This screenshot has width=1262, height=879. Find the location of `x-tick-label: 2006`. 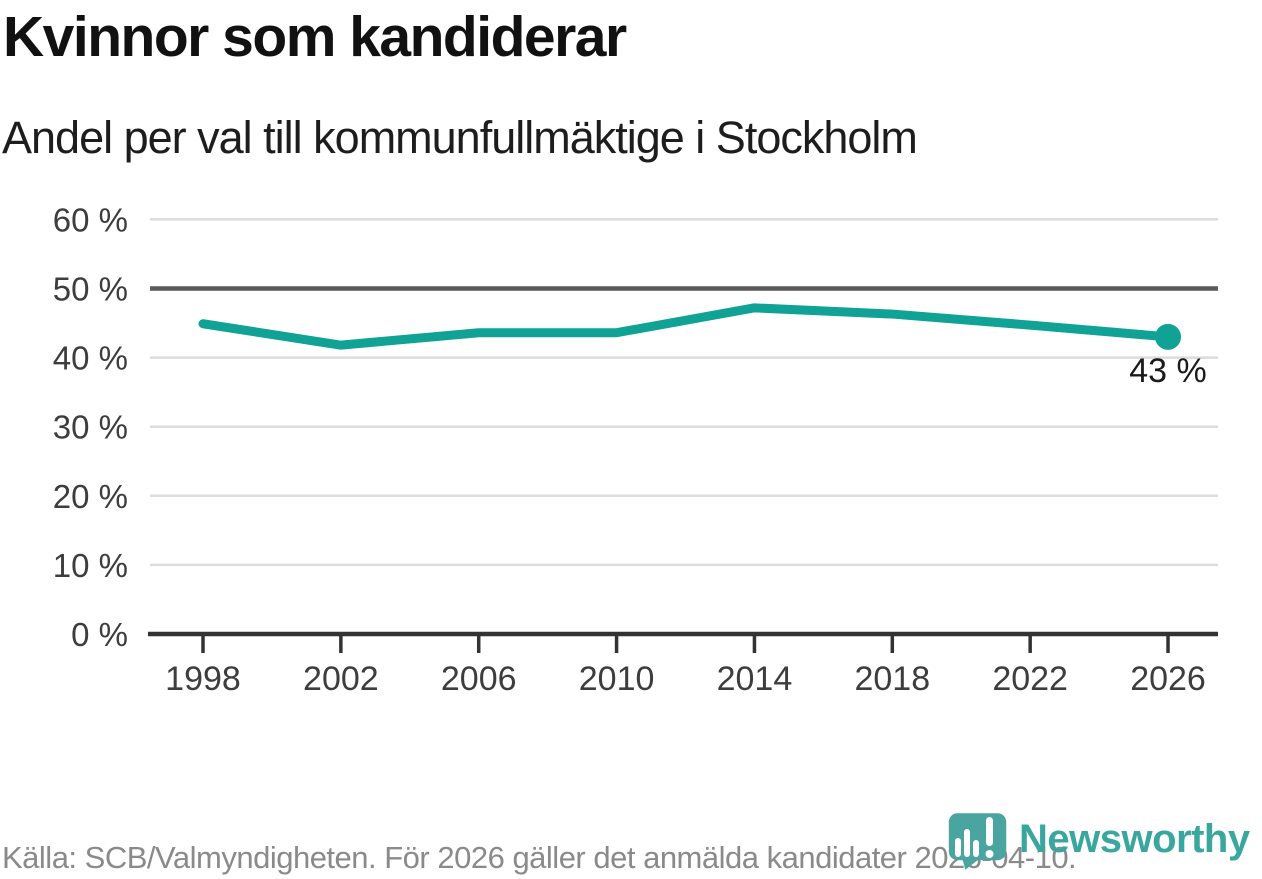

x-tick-label: 2006 is located at coordinates (479, 679).